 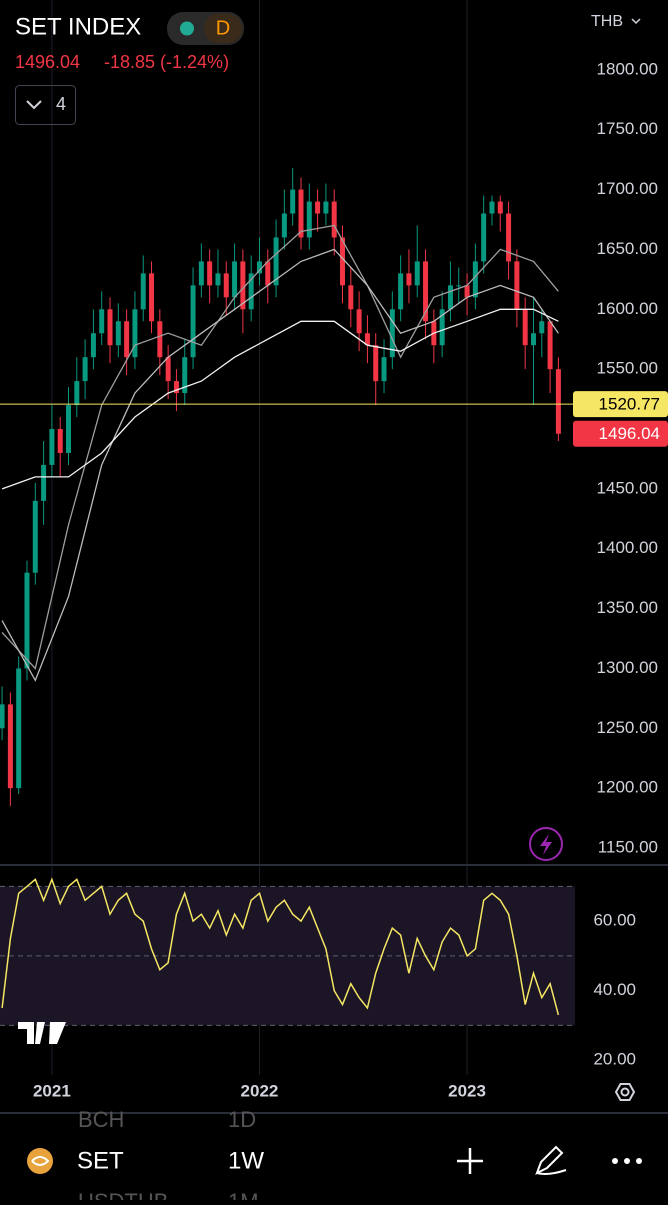 I want to click on price-label-box, so click(x=620, y=433).